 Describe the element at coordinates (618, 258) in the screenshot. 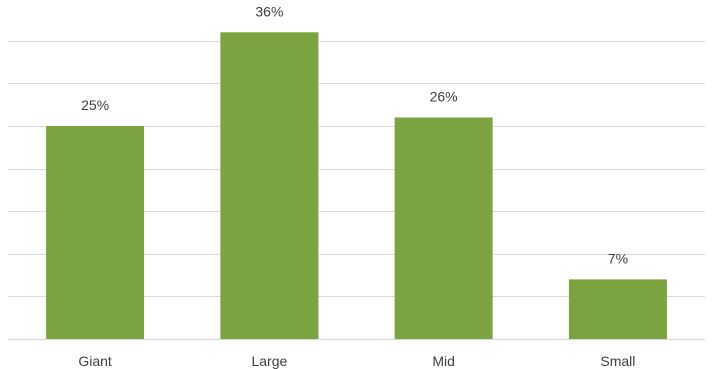

I see `data-label-small: 7%` at that location.